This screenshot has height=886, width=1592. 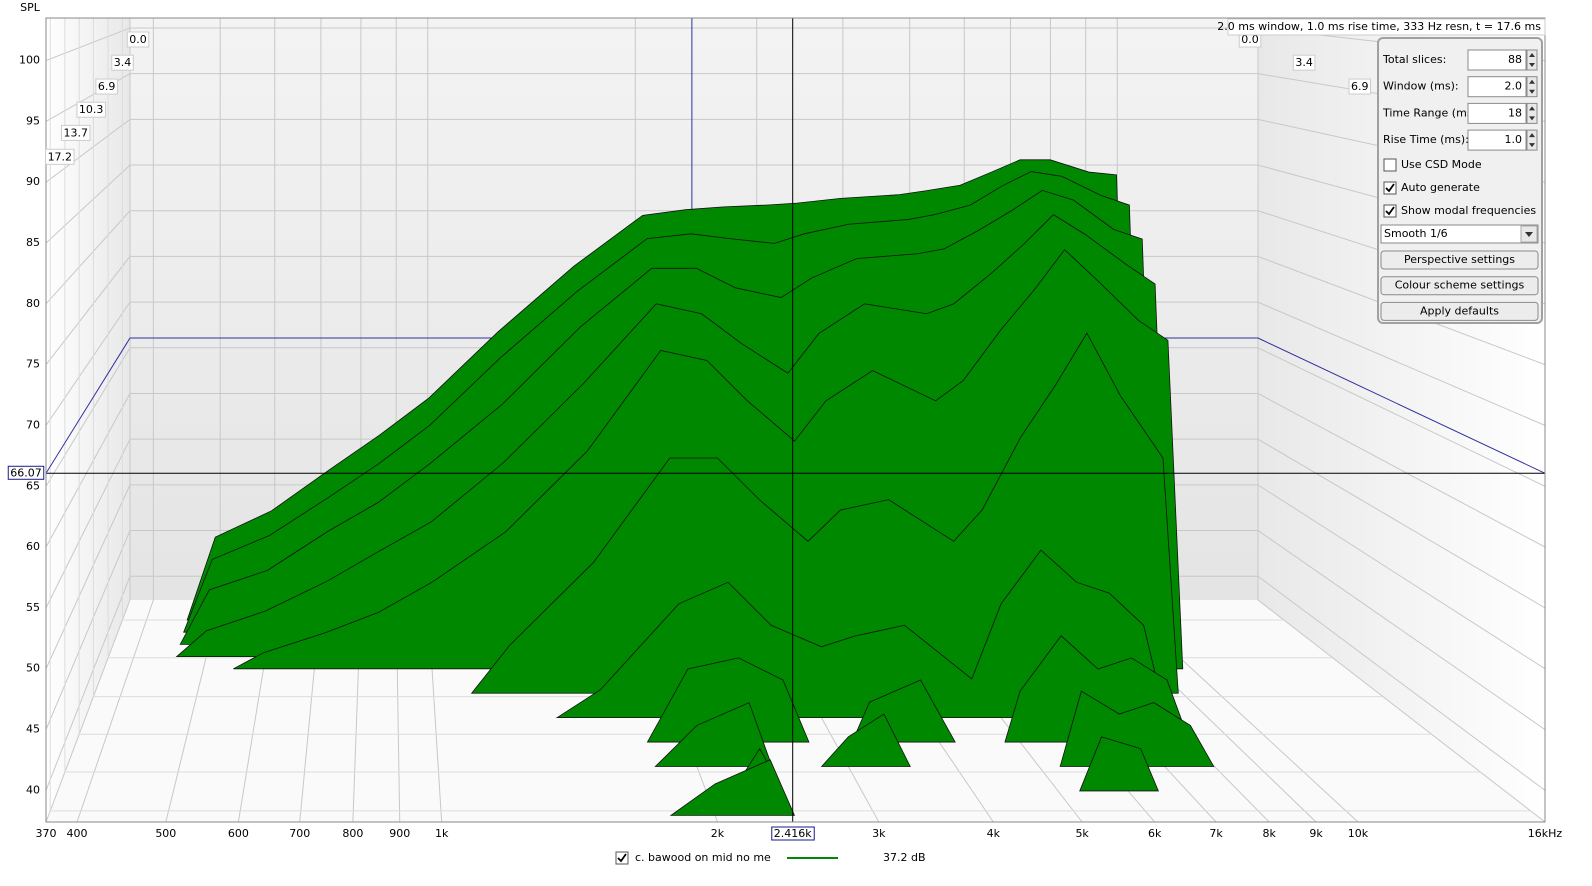 What do you see at coordinates (399, 833) in the screenshot?
I see `x-tick-label: 900` at bounding box center [399, 833].